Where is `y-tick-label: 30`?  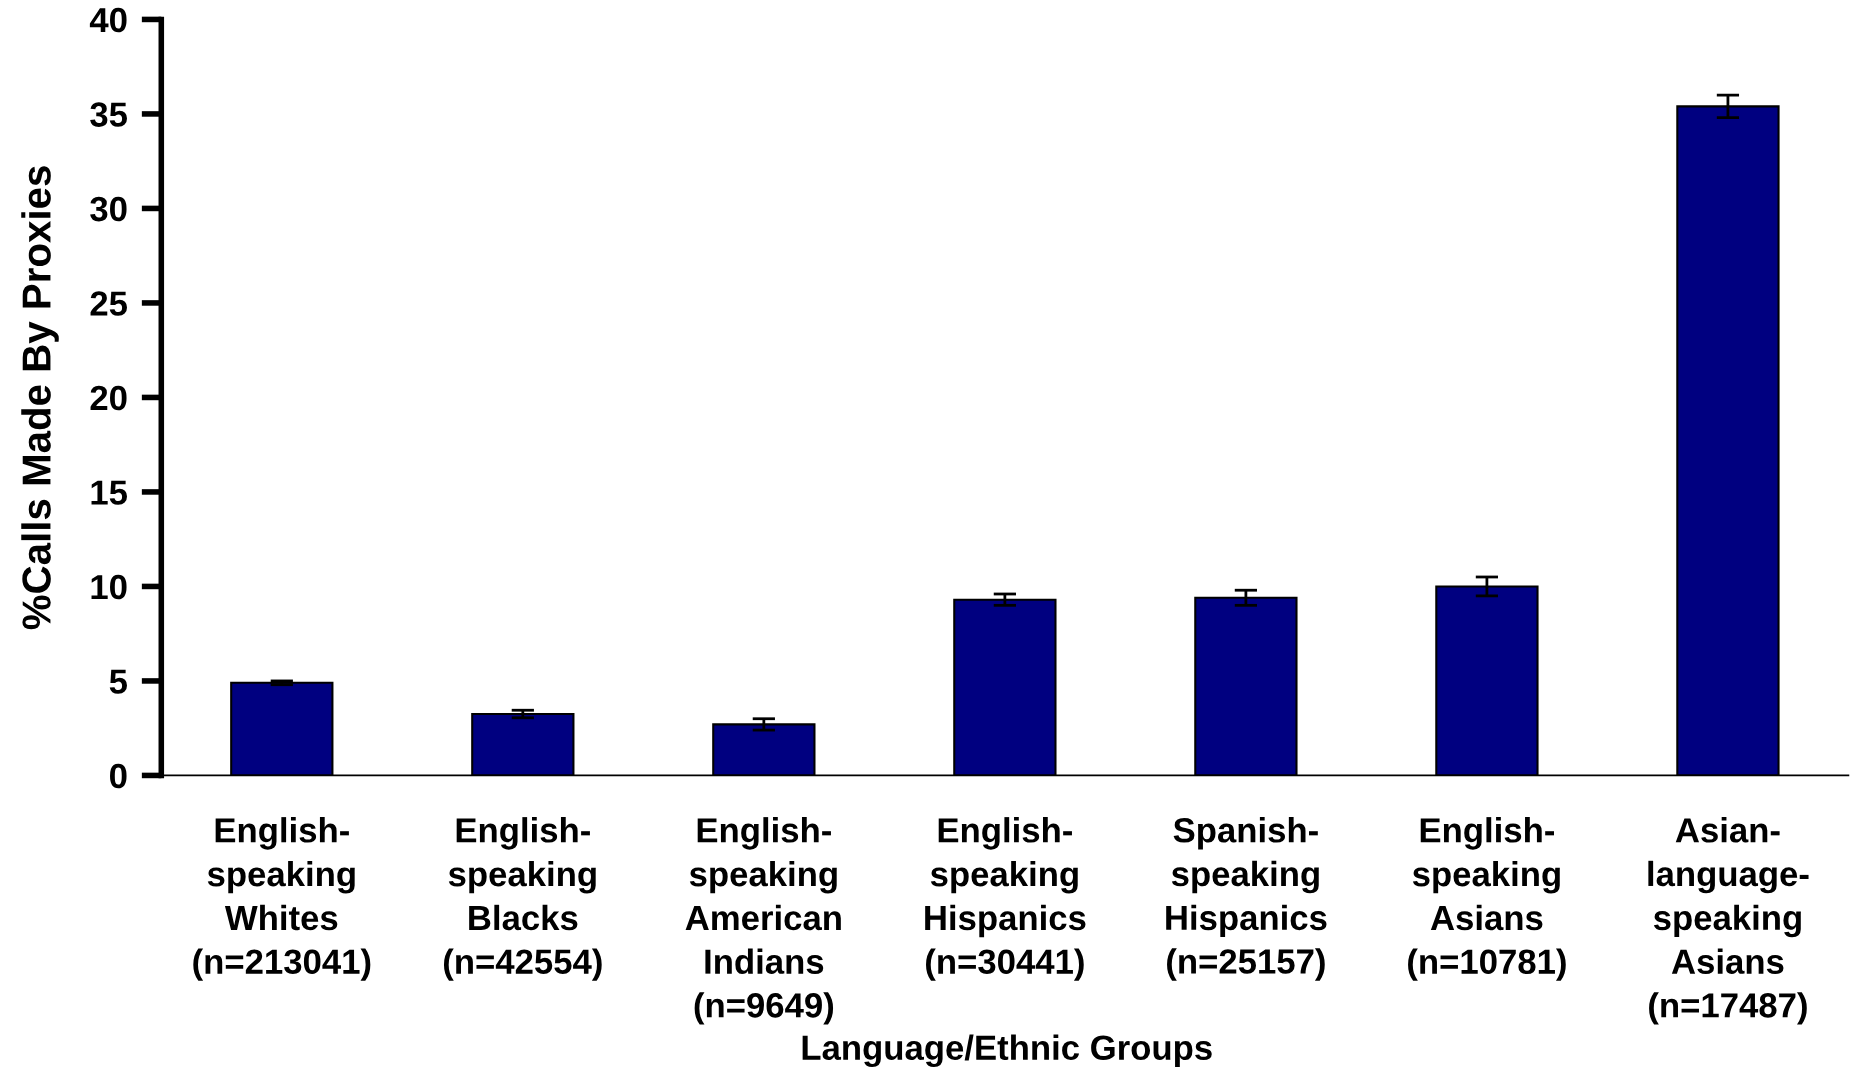 y-tick-label: 30 is located at coordinates (108, 209).